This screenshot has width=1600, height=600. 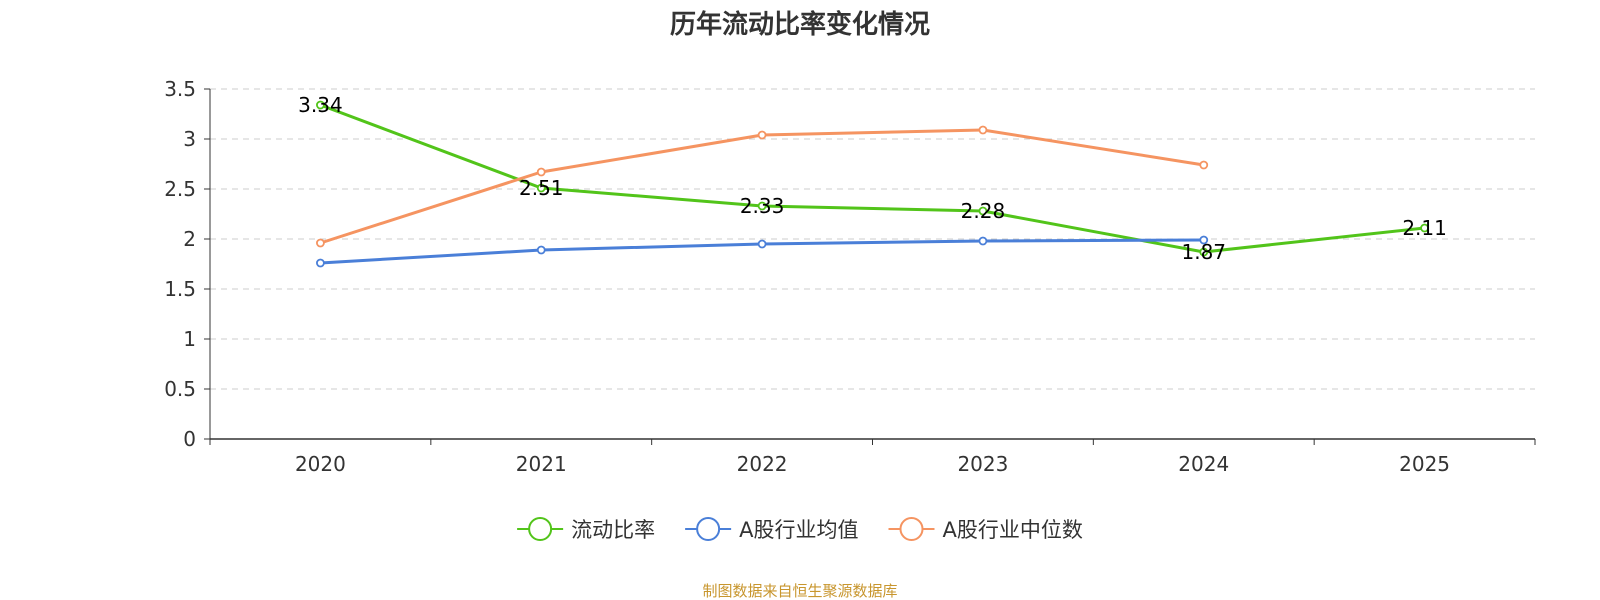 What do you see at coordinates (1013, 530) in the screenshot?
I see `legend-label: A股行业中位数` at bounding box center [1013, 530].